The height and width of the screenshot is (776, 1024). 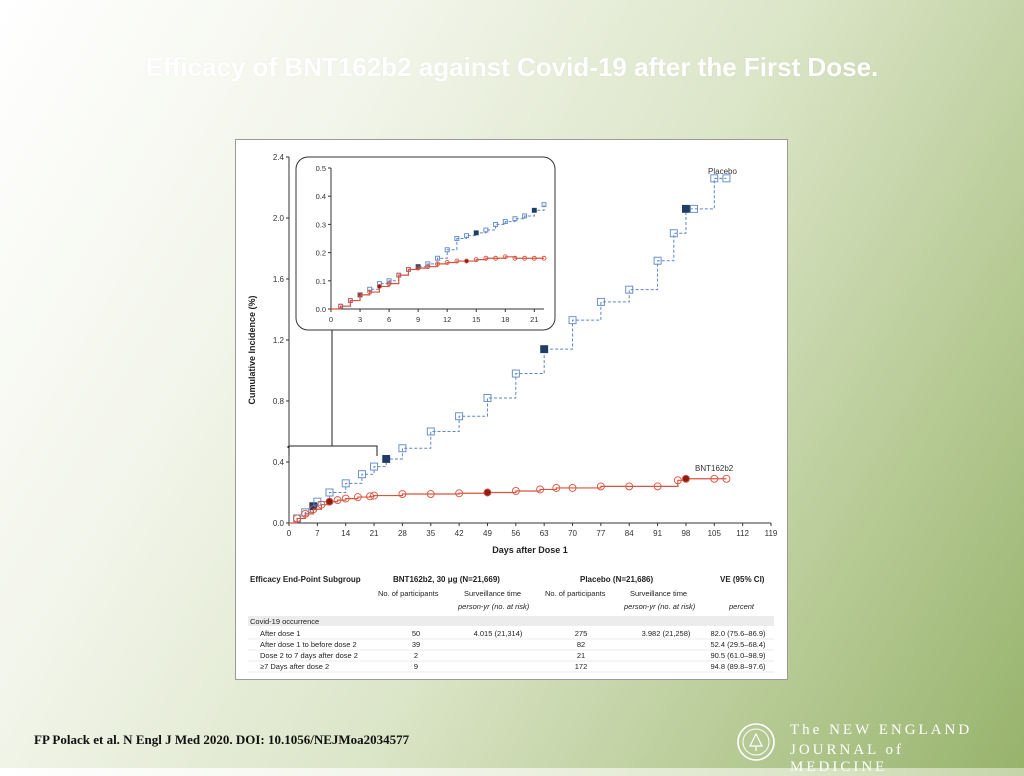 What do you see at coordinates (581, 633) in the screenshot?
I see `table-cell-pla-n: 275` at bounding box center [581, 633].